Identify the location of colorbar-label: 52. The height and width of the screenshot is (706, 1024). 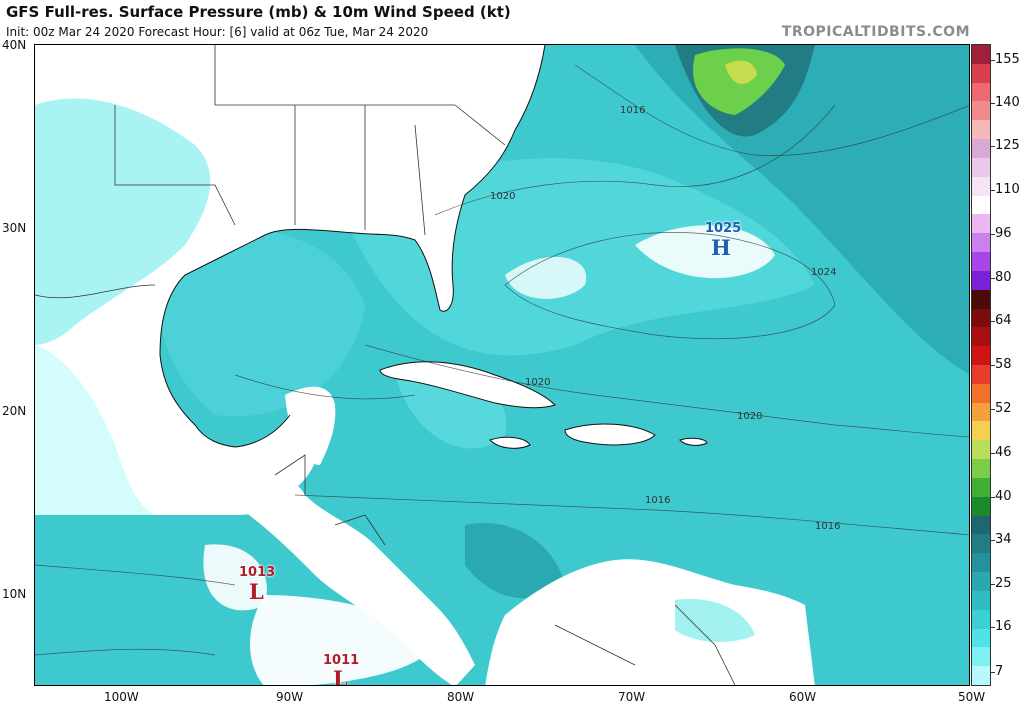
(1003, 408).